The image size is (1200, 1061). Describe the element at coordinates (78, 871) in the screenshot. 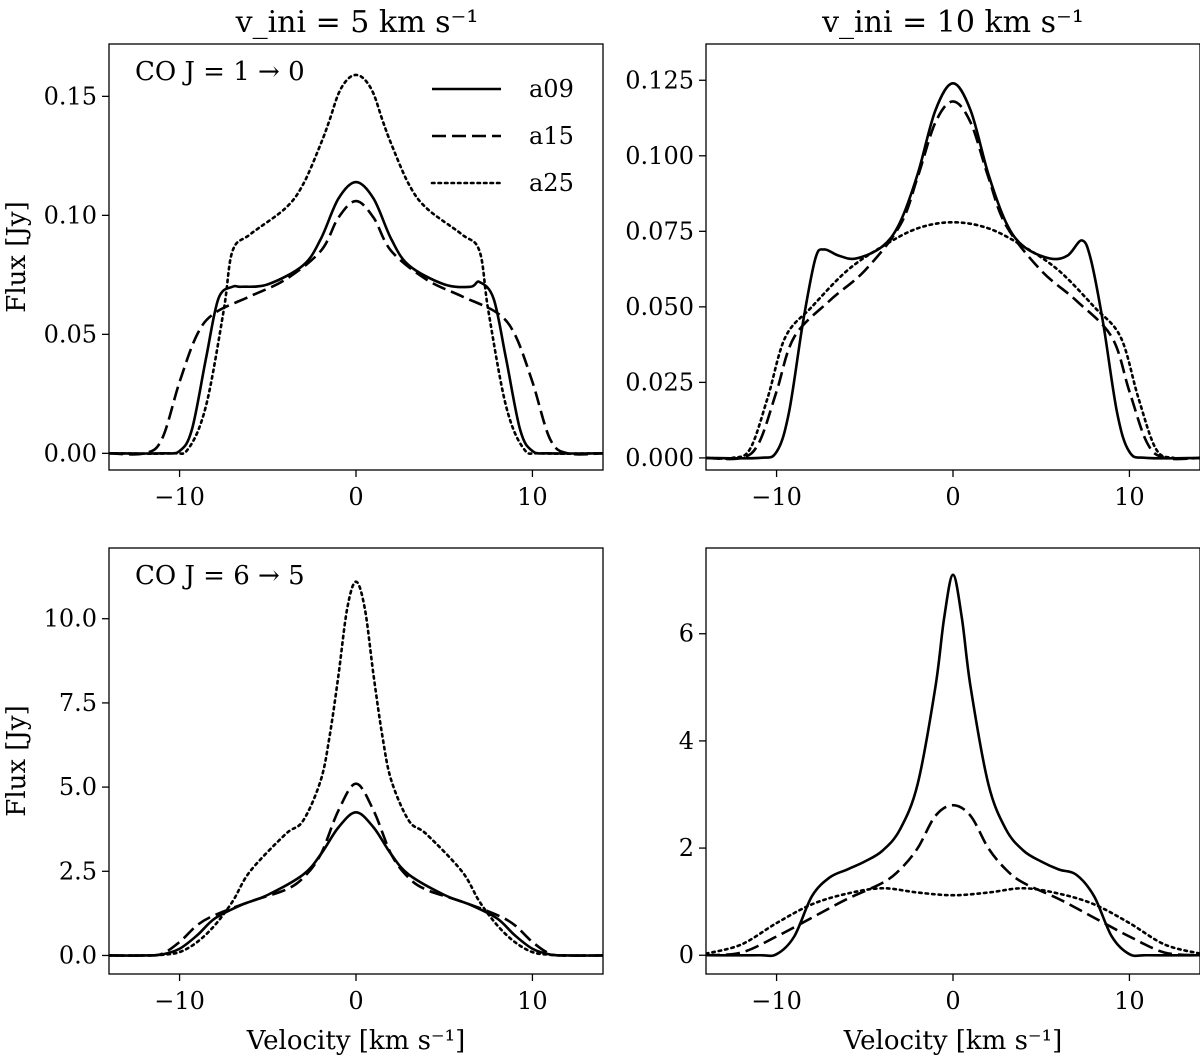

I see `y-tick-label: 2.5` at that location.